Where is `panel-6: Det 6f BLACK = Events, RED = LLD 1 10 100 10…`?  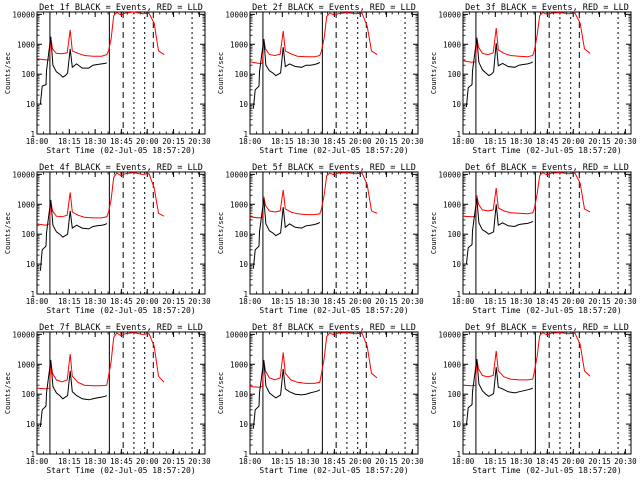 panel-6: Det 6f BLACK = Events, RED = LLD 1 10 100 10… is located at coordinates (533, 239).